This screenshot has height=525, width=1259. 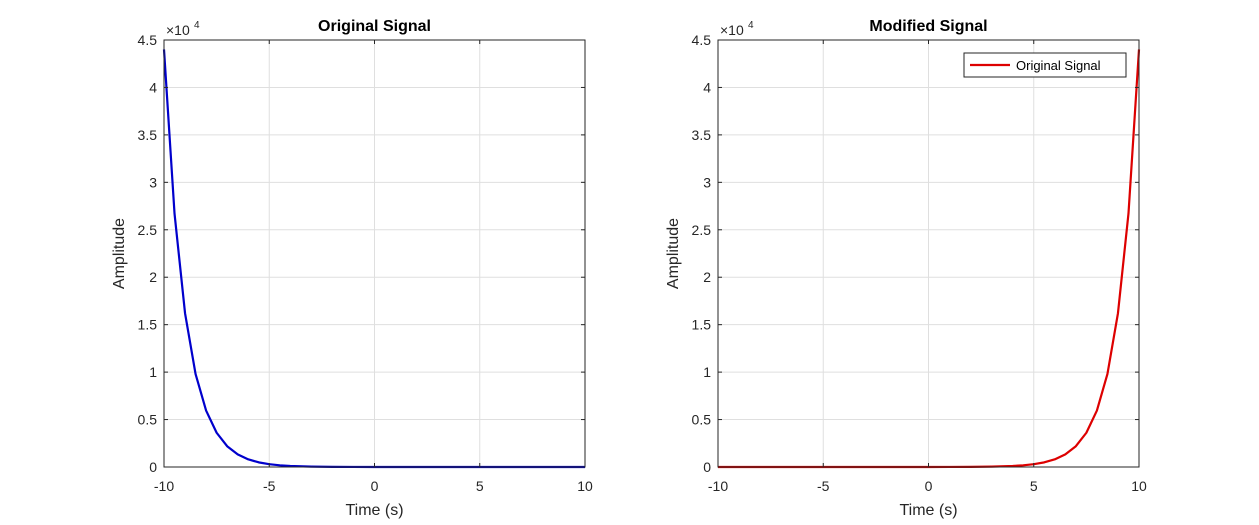 What do you see at coordinates (928, 26) in the screenshot?
I see `chart-title: Modified Signal` at bounding box center [928, 26].